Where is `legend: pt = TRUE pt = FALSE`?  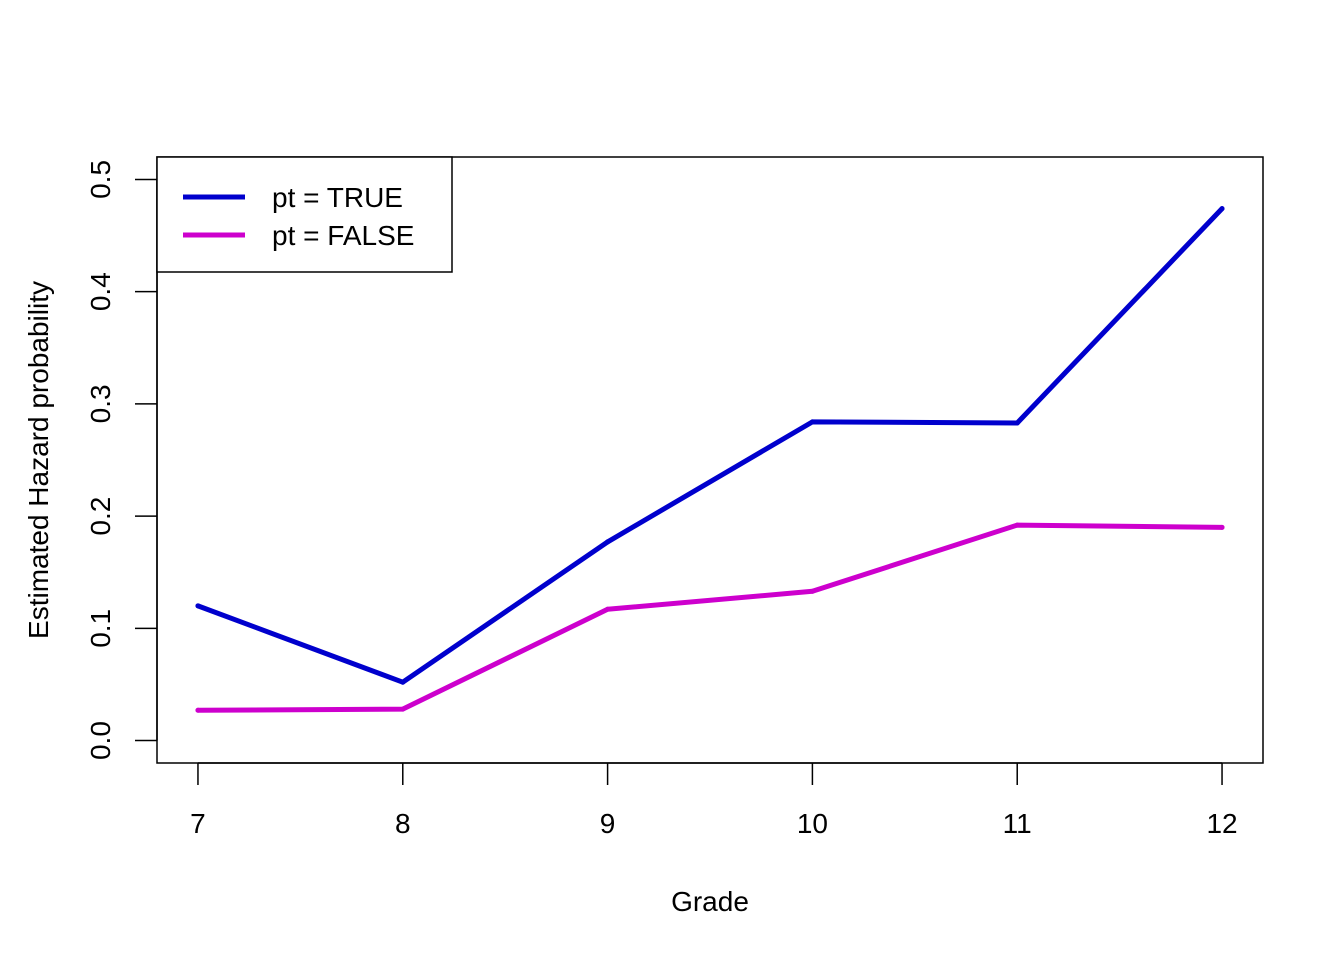 legend: pt = TRUE pt = FALSE is located at coordinates (304, 214).